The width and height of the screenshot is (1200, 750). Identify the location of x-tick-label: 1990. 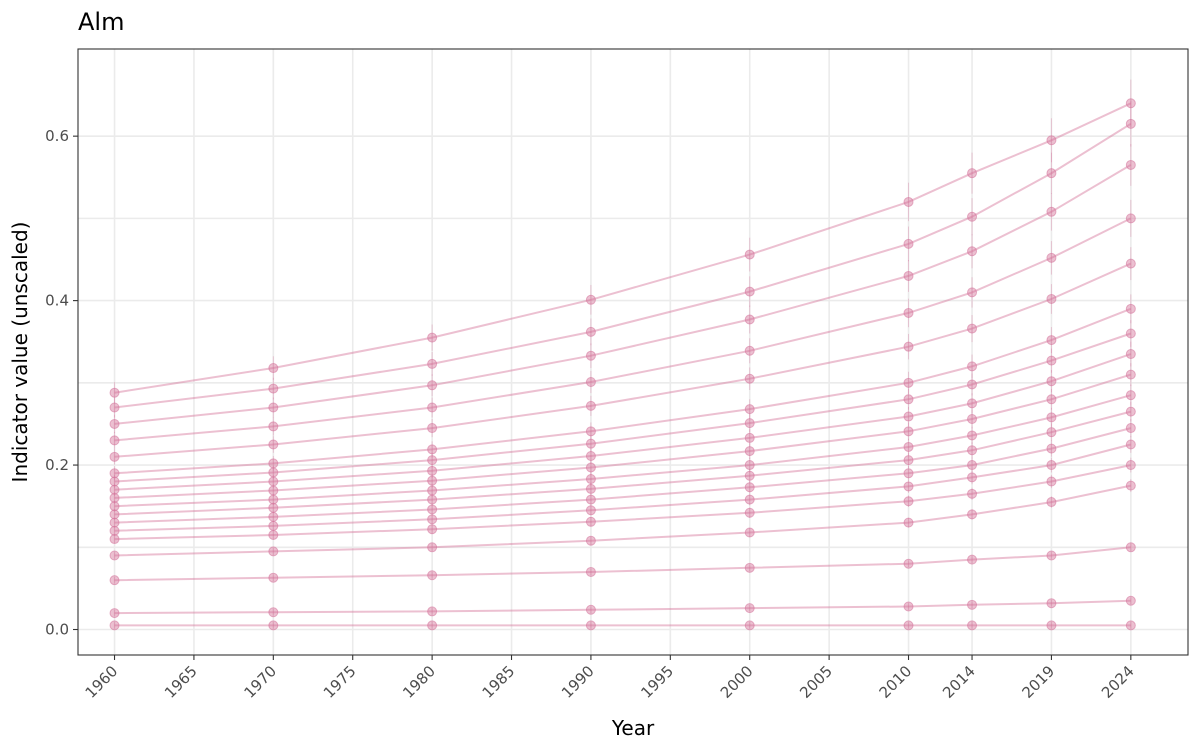
(578, 682).